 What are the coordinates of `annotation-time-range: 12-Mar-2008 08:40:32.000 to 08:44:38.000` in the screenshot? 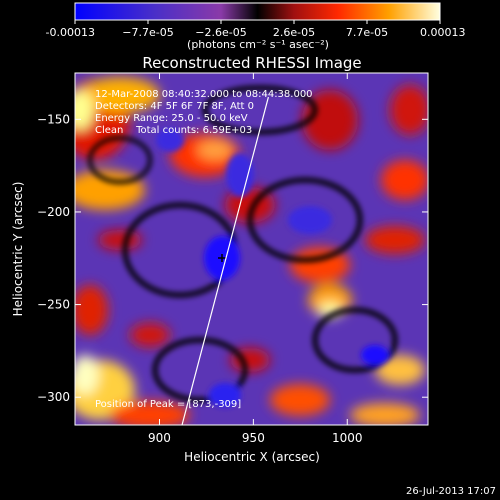 It's located at (204, 94).